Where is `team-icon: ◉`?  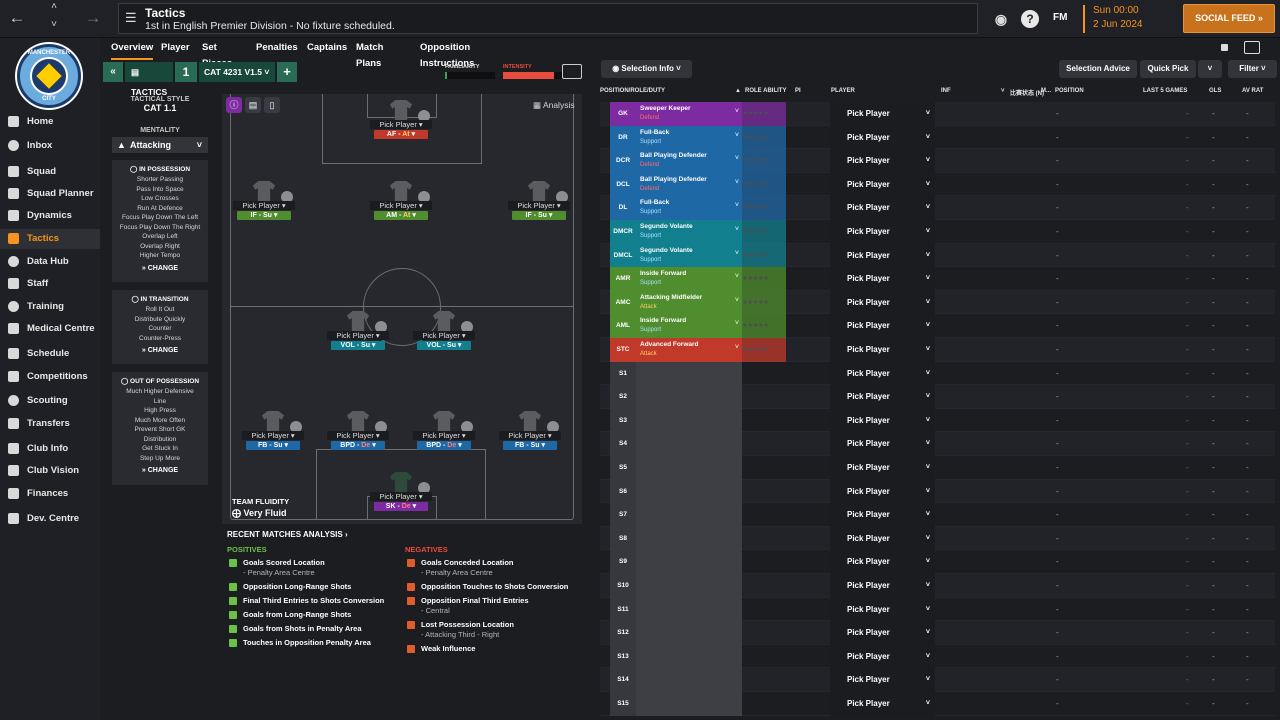
team-icon: ◉ is located at coordinates (1001, 19).